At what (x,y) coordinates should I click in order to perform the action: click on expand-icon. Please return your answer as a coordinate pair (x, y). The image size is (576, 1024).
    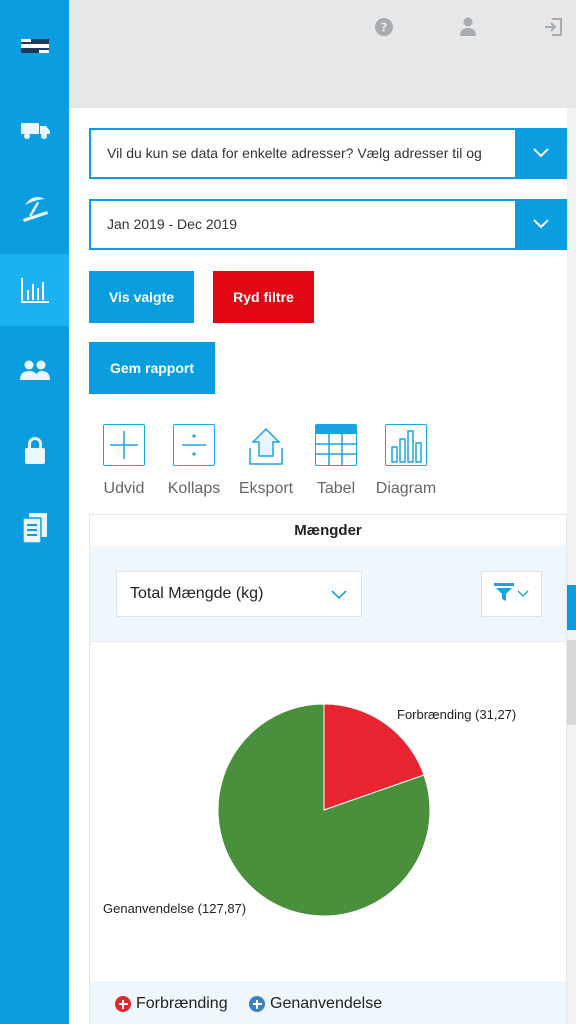
    Looking at the image, I should click on (124, 445).